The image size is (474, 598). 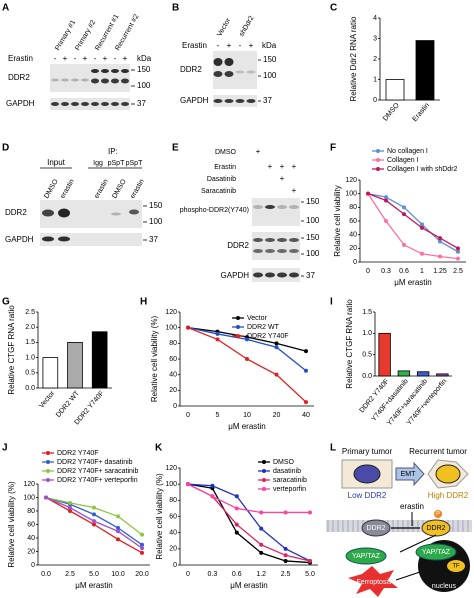 What do you see at coordinates (118, 574) in the screenshot?
I see `x-tick-label: 10.0` at bounding box center [118, 574].